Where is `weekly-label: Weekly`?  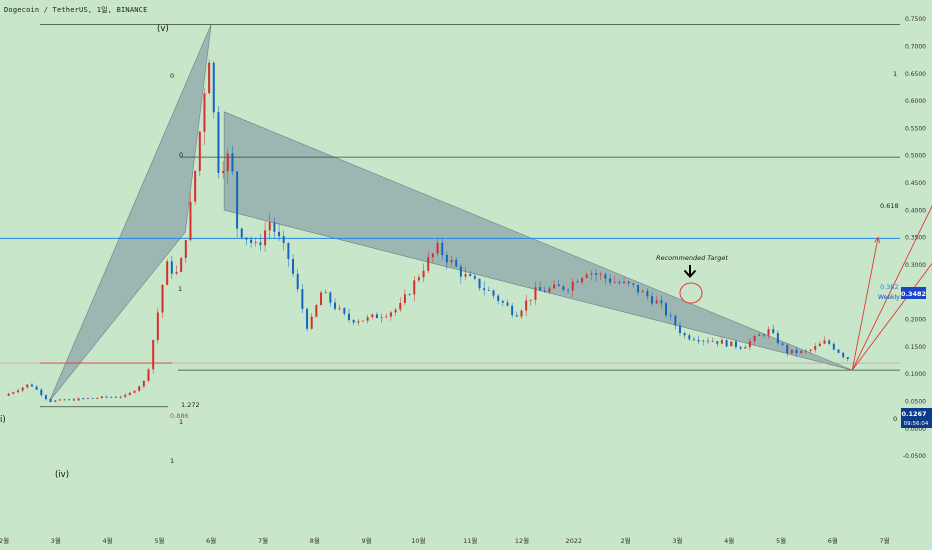
weekly-label: Weekly is located at coordinates (889, 297).